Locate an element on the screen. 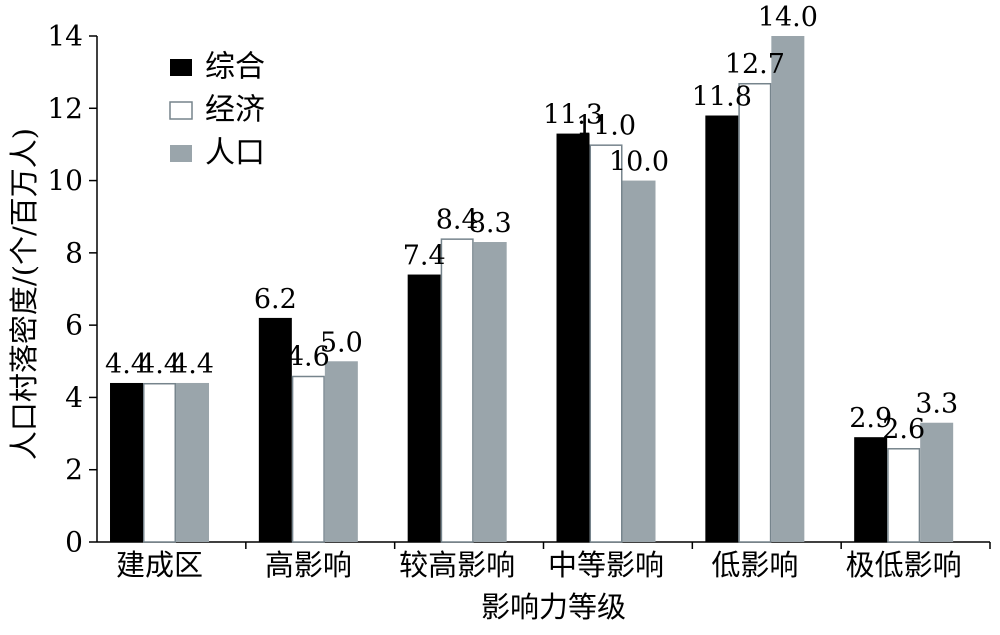 The image size is (1000, 635). bar-value-label: 8.3 is located at coordinates (490, 223).